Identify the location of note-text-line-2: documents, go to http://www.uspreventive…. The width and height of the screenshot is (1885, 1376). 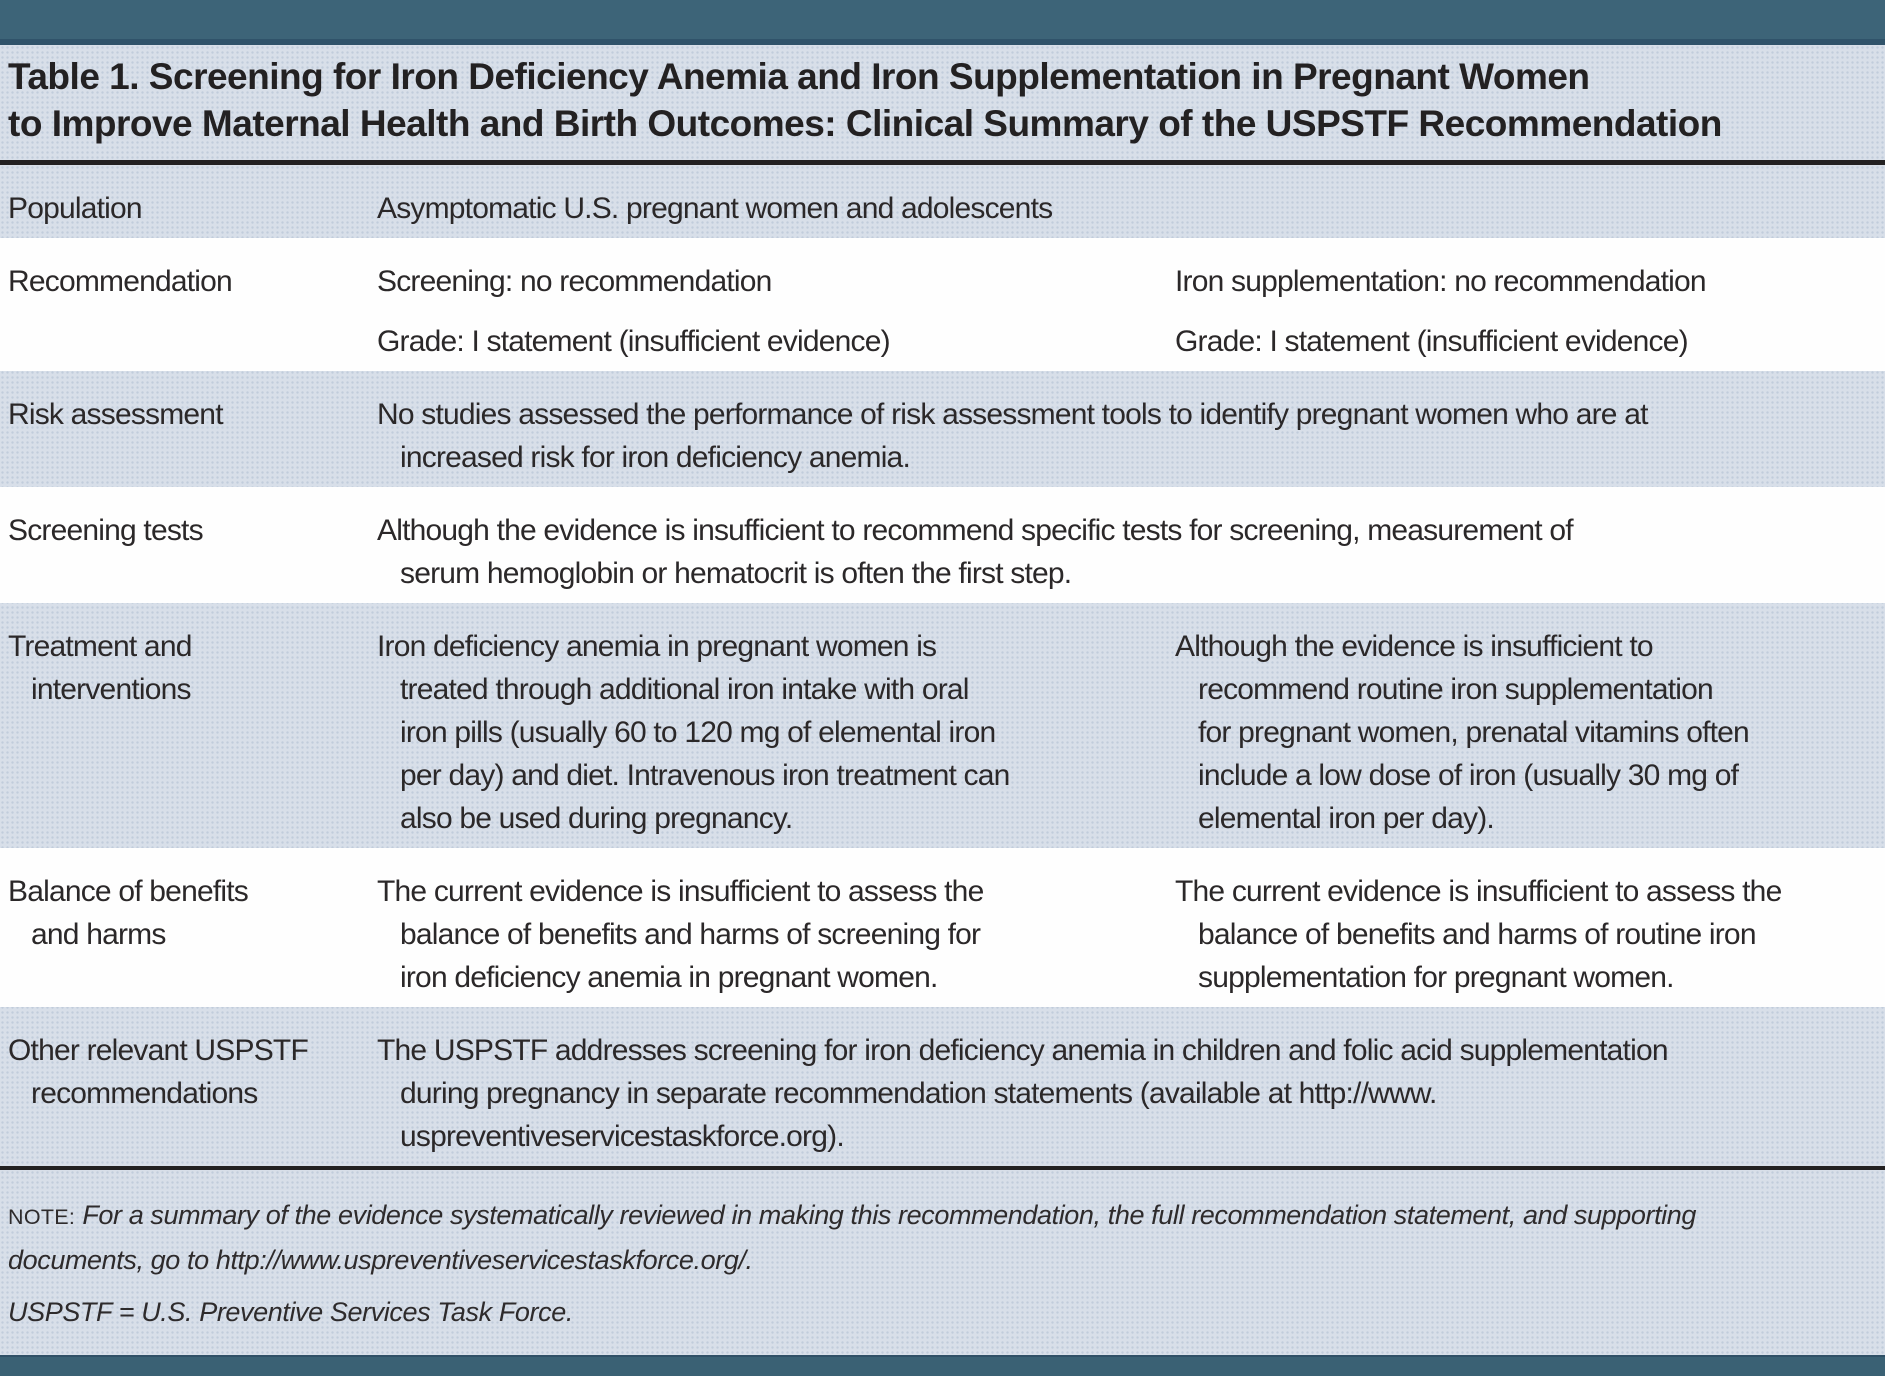
(380, 1260).